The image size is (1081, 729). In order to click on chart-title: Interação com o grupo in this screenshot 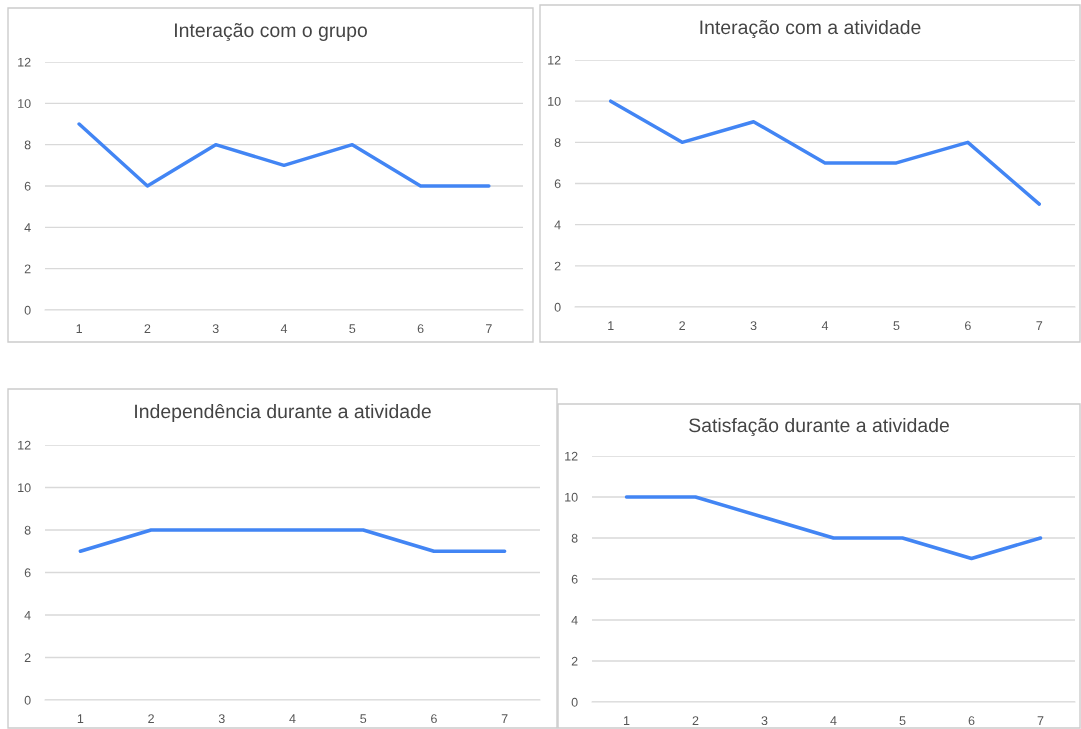, I will do `click(271, 32)`.